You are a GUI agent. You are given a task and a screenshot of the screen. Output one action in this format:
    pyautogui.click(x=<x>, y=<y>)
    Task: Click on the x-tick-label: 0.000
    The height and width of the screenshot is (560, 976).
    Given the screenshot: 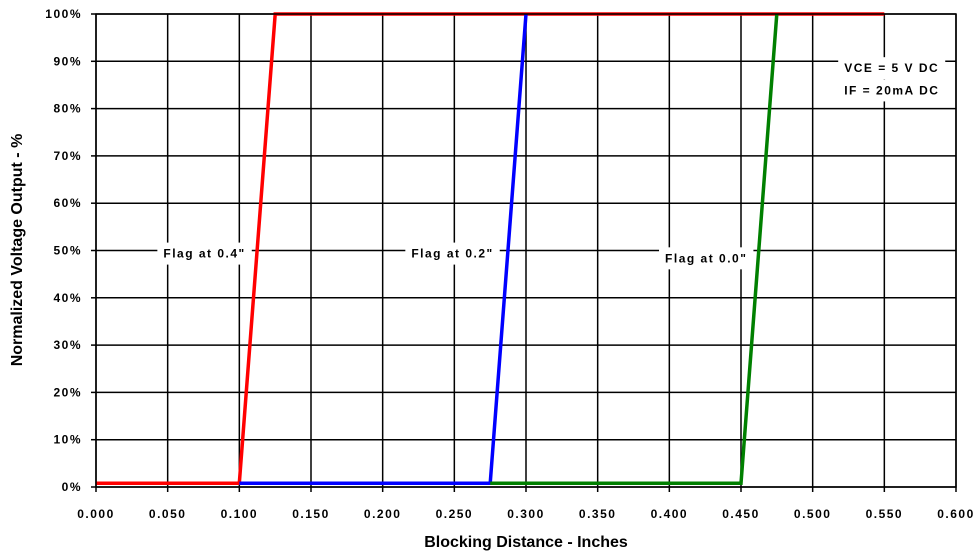 What is the action you would take?
    pyautogui.click(x=96, y=514)
    